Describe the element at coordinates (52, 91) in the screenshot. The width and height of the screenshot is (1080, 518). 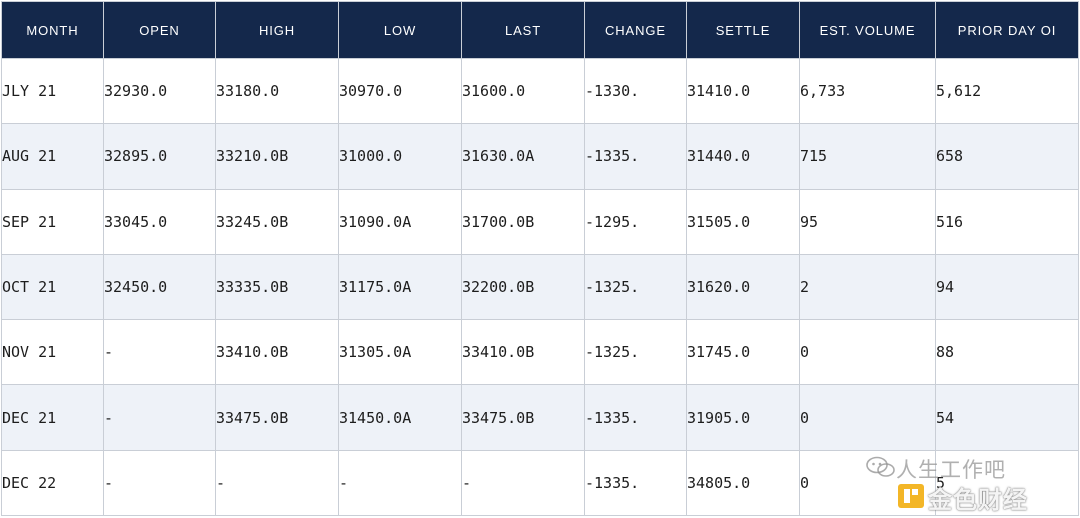
I see `cell-month: JLY 21` at that location.